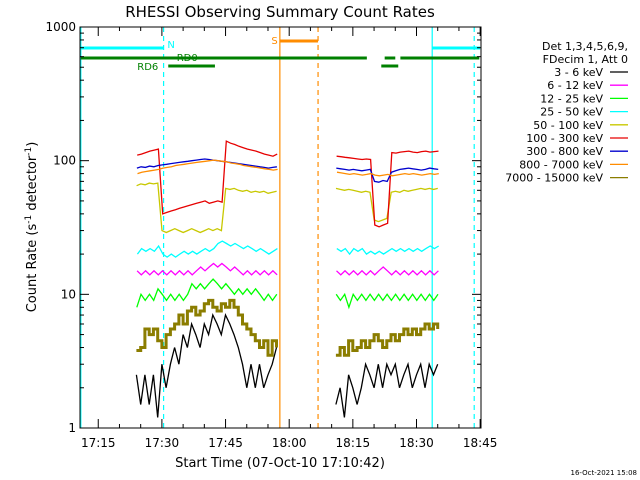 The image size is (640, 480). I want to click on legend-entry-0: 3 - 6 keV, so click(578, 72).